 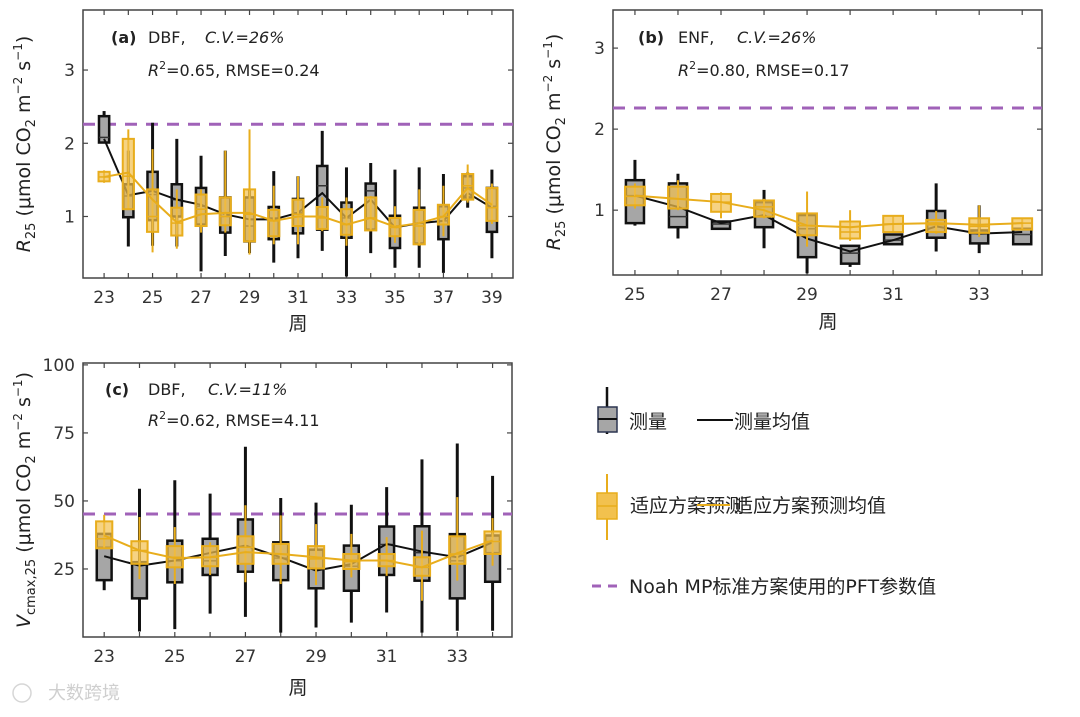 What do you see at coordinates (31, 587) in the screenshot?
I see `y-label-sub: cmax,25` at bounding box center [31, 587].